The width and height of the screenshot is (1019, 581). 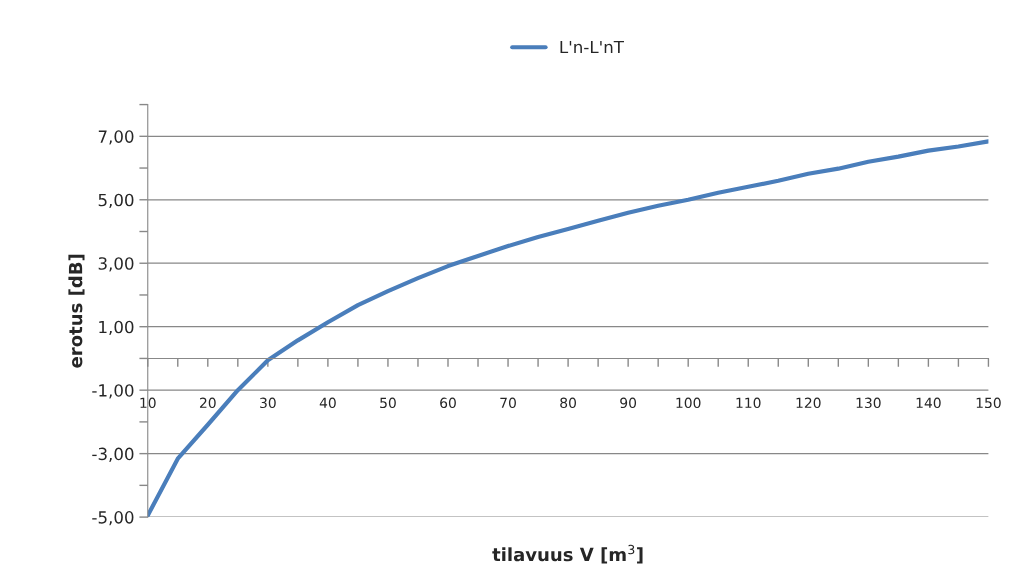 What do you see at coordinates (76, 311) in the screenshot?
I see `y-axis-title: erotus [dB]` at bounding box center [76, 311].